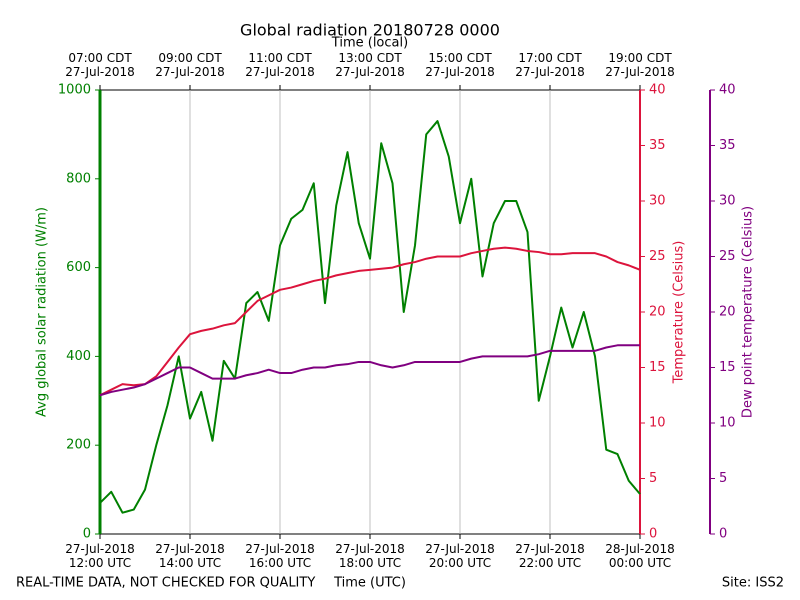  I want to click on y3-tick-label: 0, so click(723, 534).